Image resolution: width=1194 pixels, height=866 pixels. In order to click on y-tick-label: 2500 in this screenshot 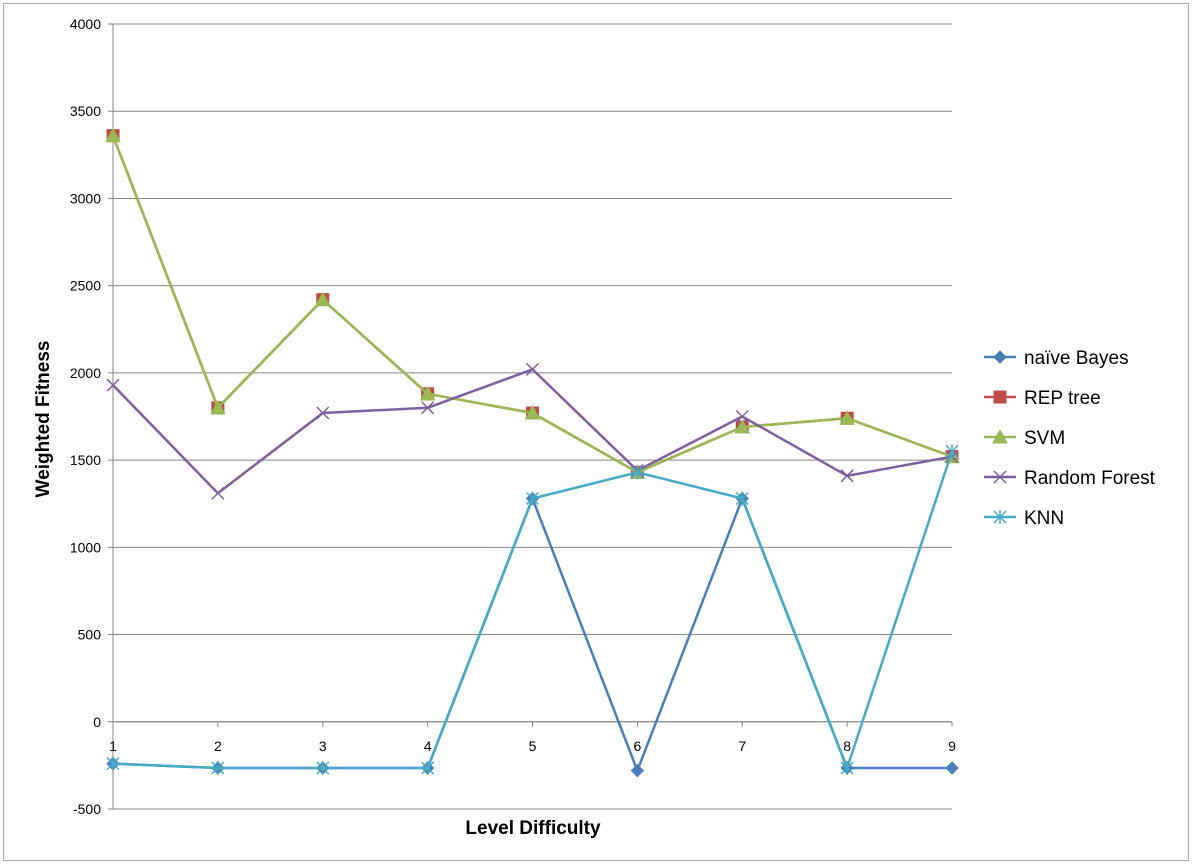, I will do `click(85, 286)`.